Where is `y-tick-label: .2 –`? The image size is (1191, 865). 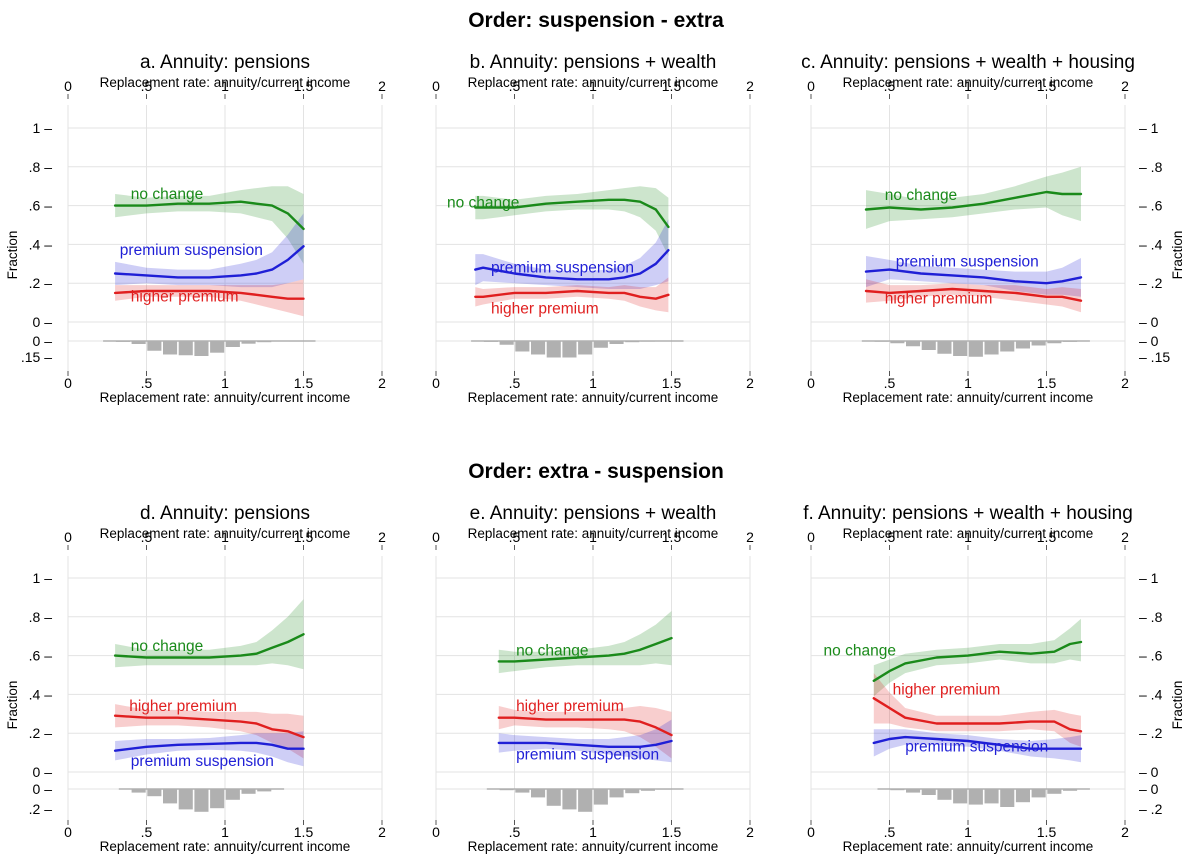
y-tick-label: .2 – is located at coordinates (41, 733).